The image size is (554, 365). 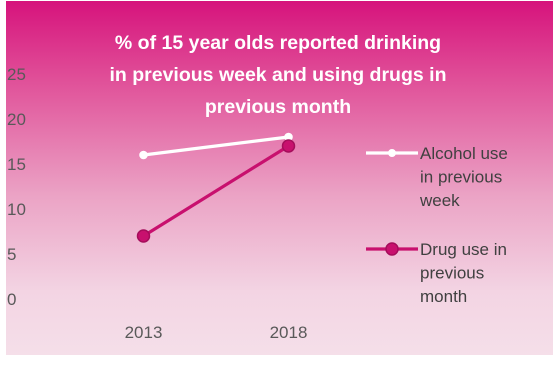 What do you see at coordinates (278, 43) in the screenshot?
I see `chart-title-line: % of 15 year olds reported drinking` at bounding box center [278, 43].